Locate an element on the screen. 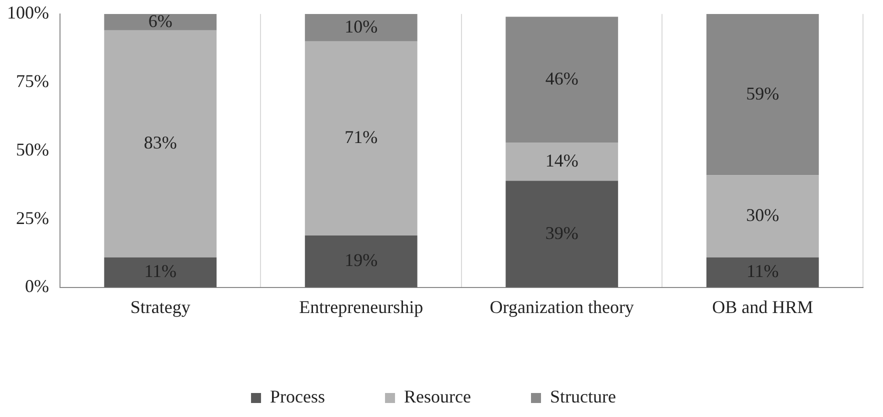 The width and height of the screenshot is (883, 417). data-label: 39% is located at coordinates (561, 232).